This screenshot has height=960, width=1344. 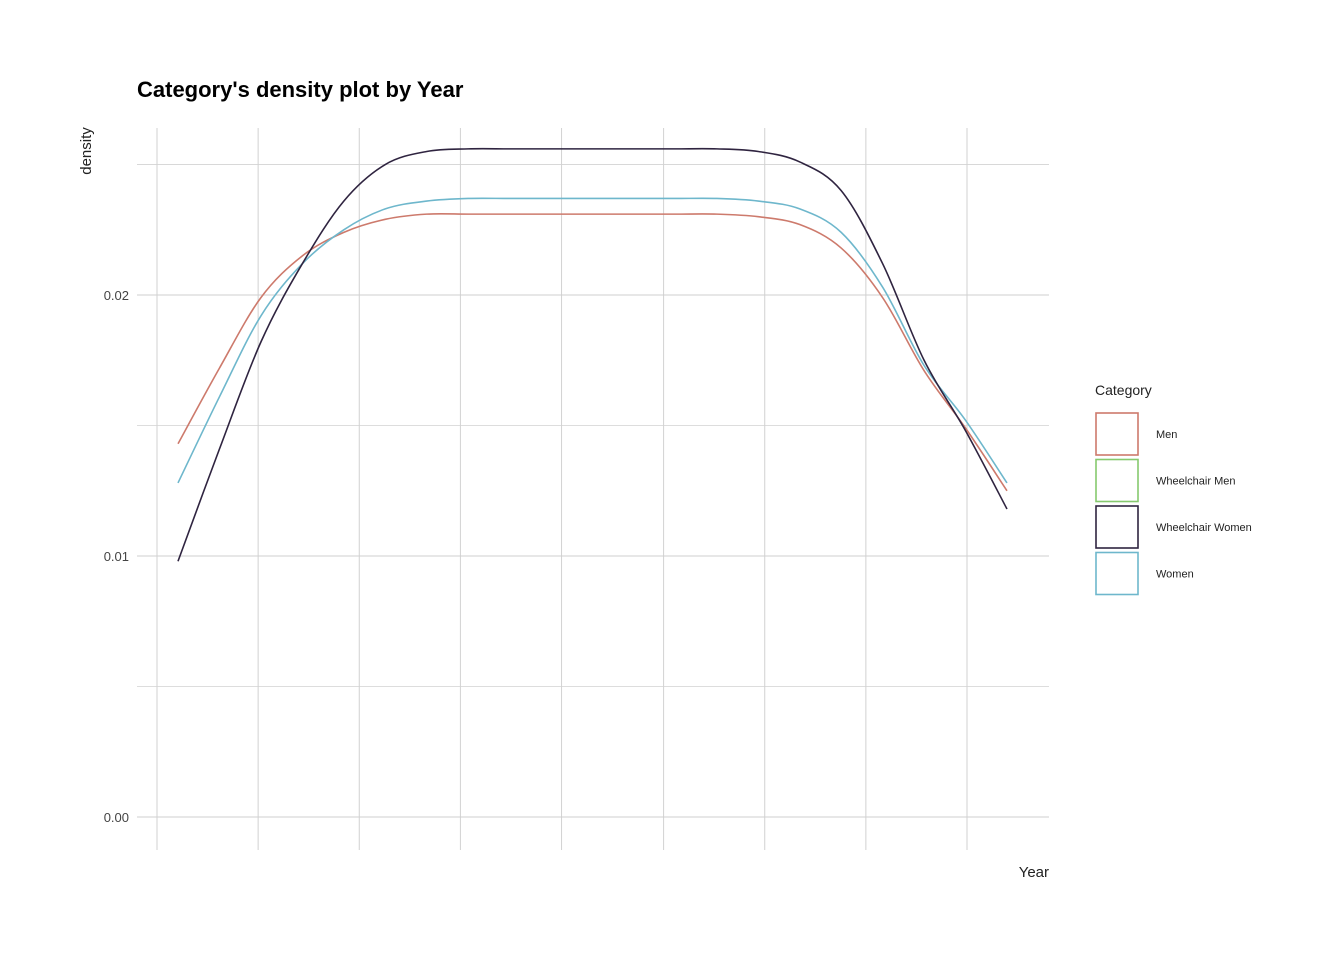 I want to click on legend-label: Men, so click(x=1166, y=435).